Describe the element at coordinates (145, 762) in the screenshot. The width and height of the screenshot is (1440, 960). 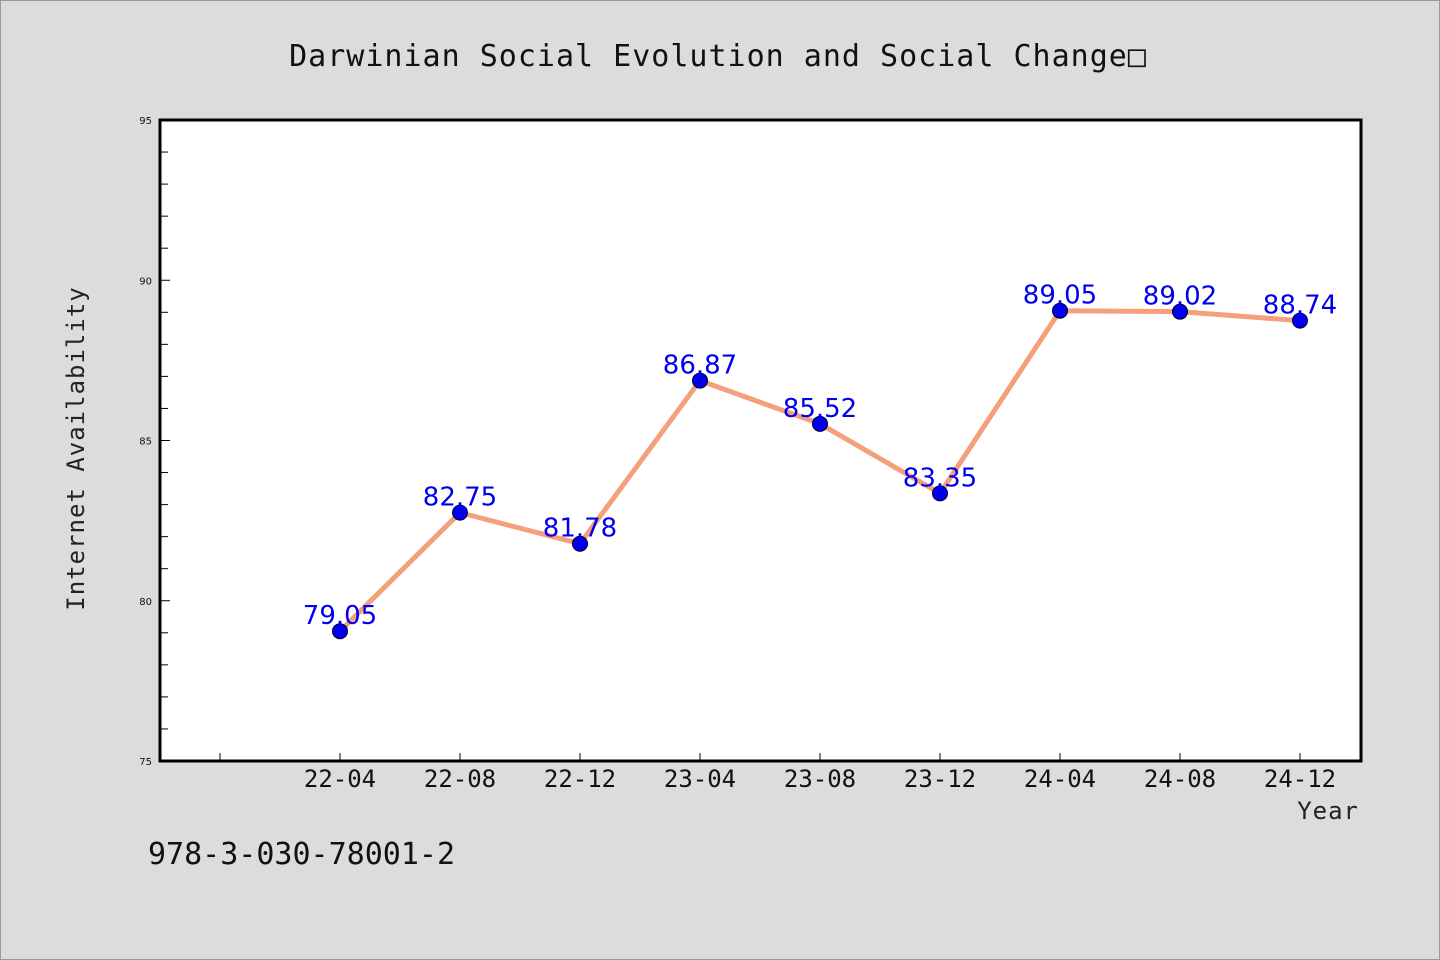
I see `y-tick-label: 75` at that location.